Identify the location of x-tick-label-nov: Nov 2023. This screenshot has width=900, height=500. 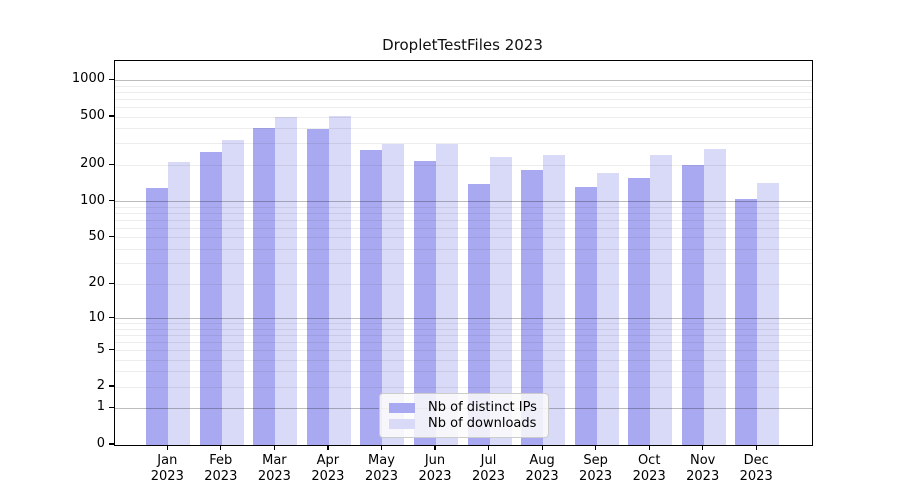
(703, 469).